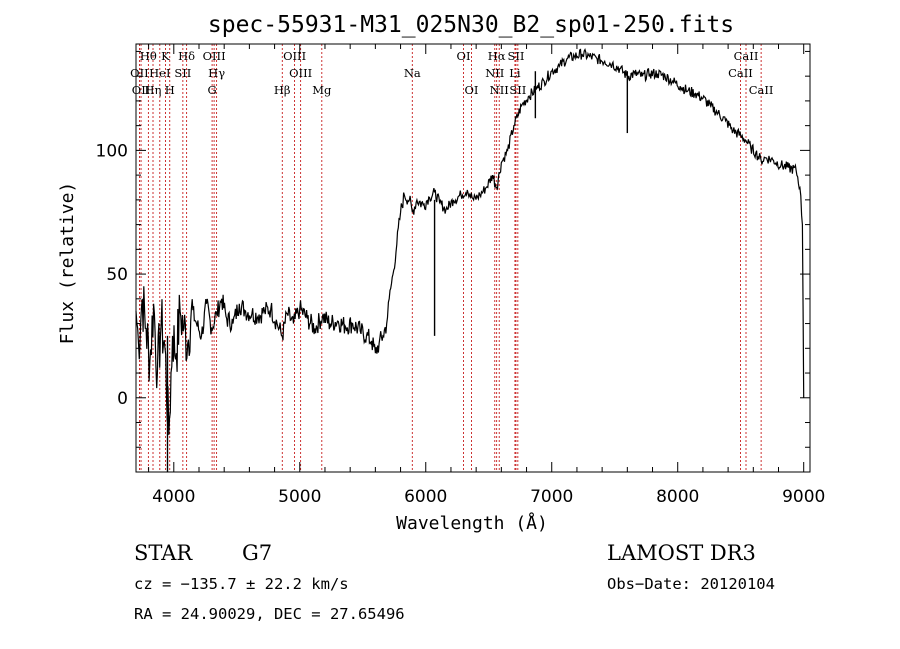  Describe the element at coordinates (173, 497) in the screenshot. I see `x-tick-label-0: 4000` at that location.